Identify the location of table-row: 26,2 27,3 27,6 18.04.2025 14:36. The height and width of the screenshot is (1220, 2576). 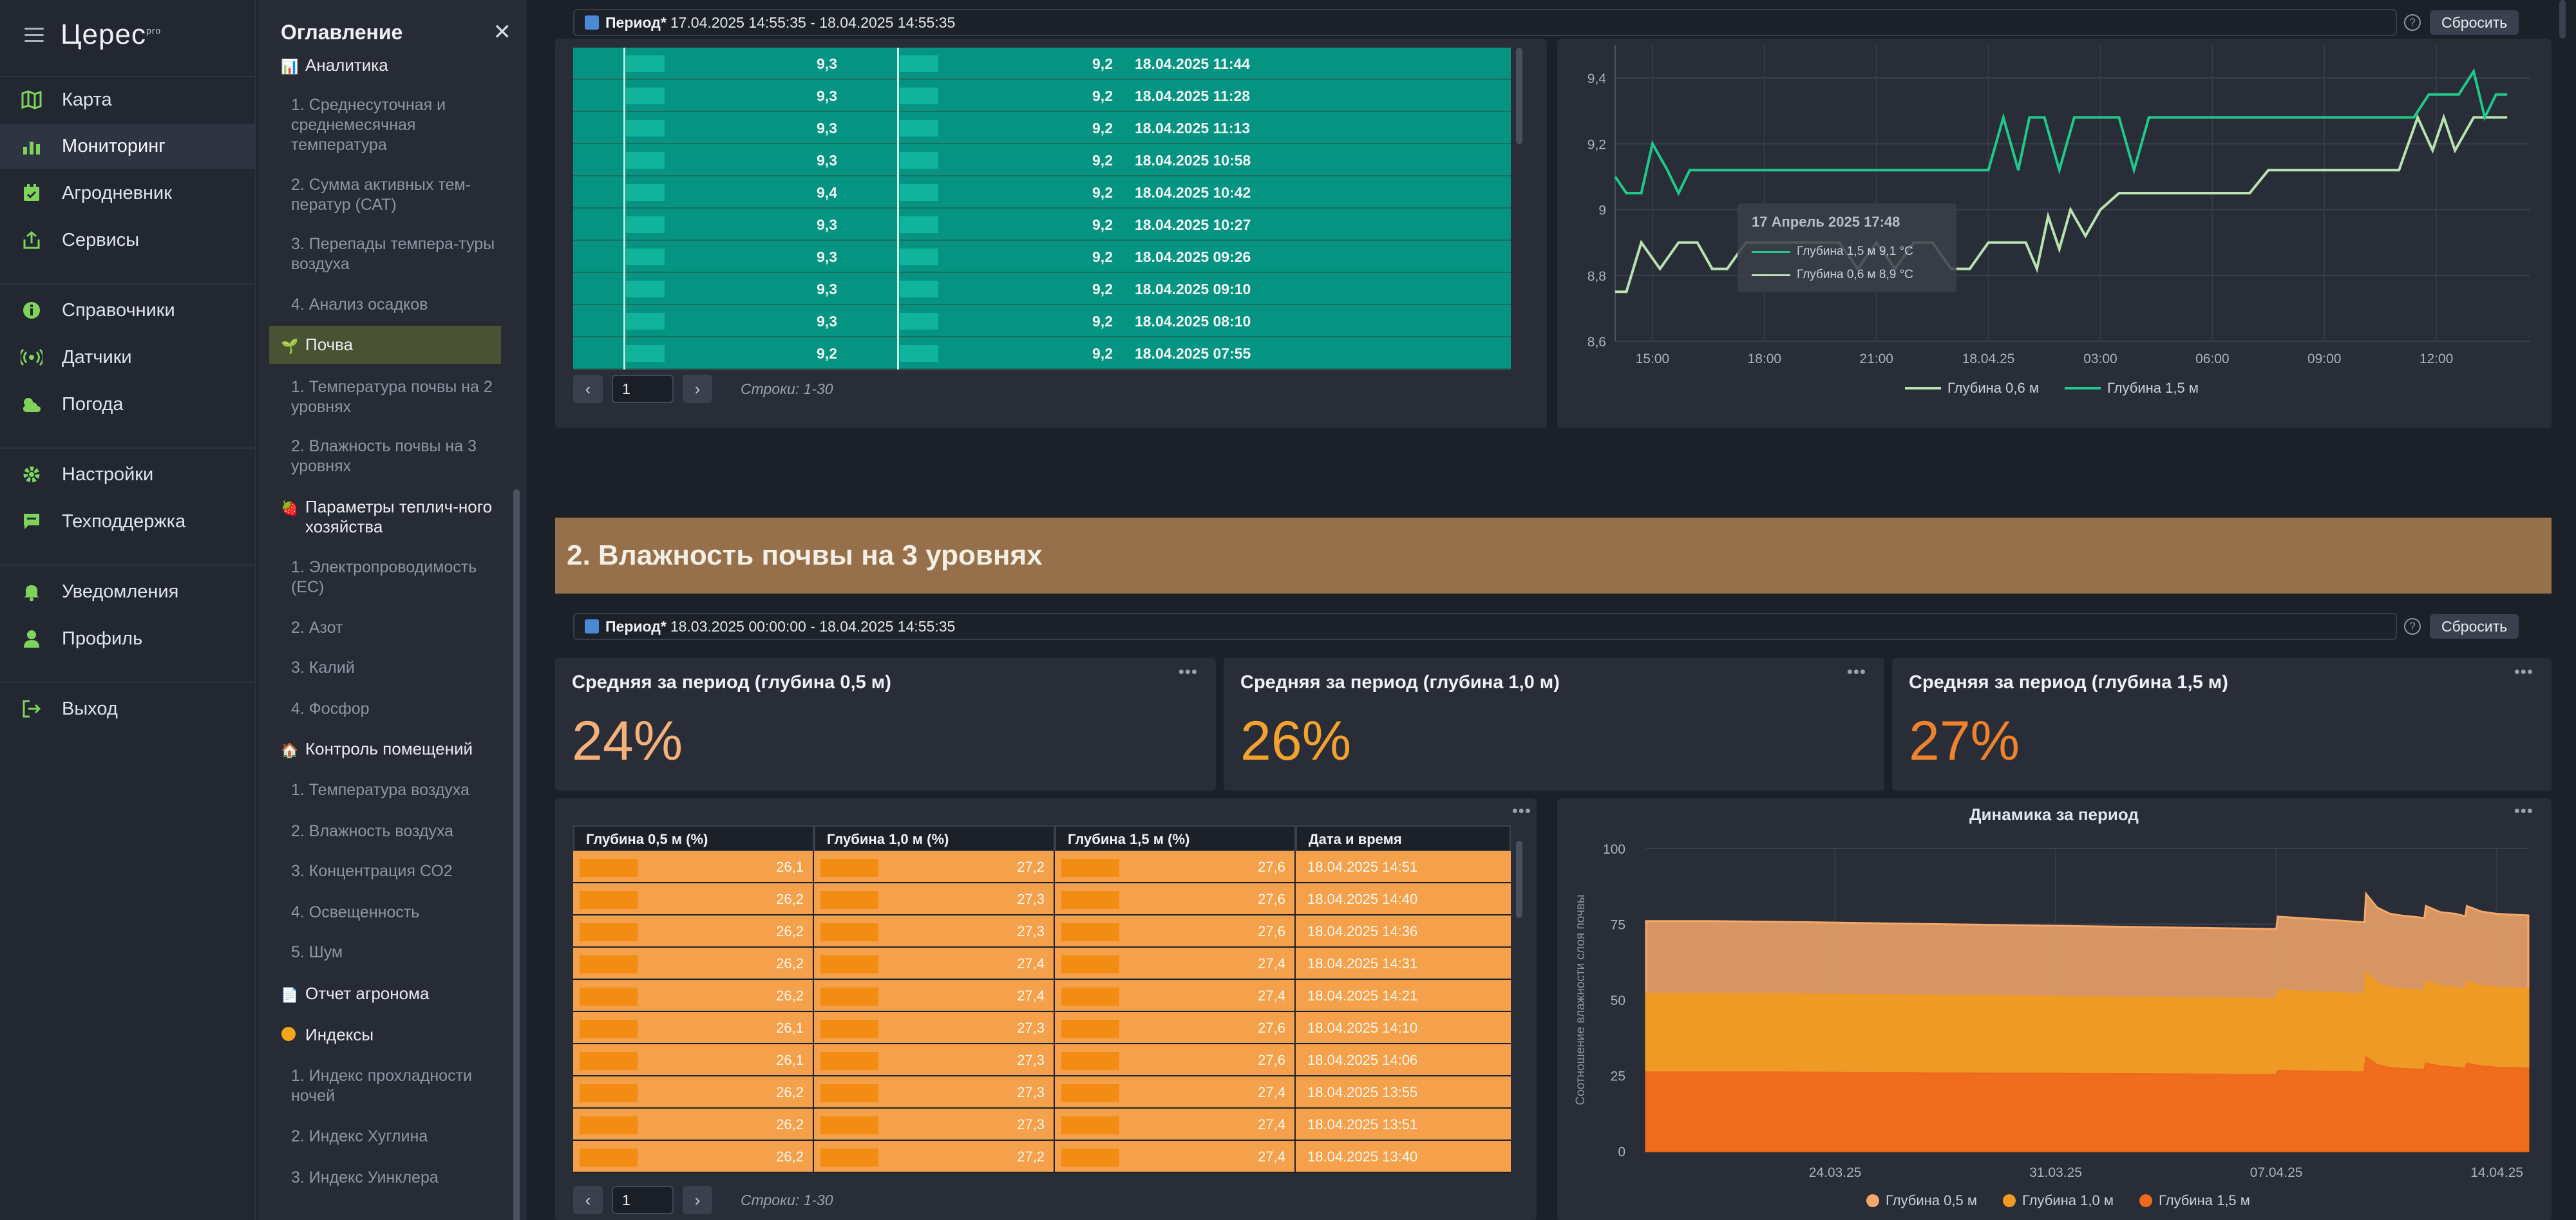
(1042, 931).